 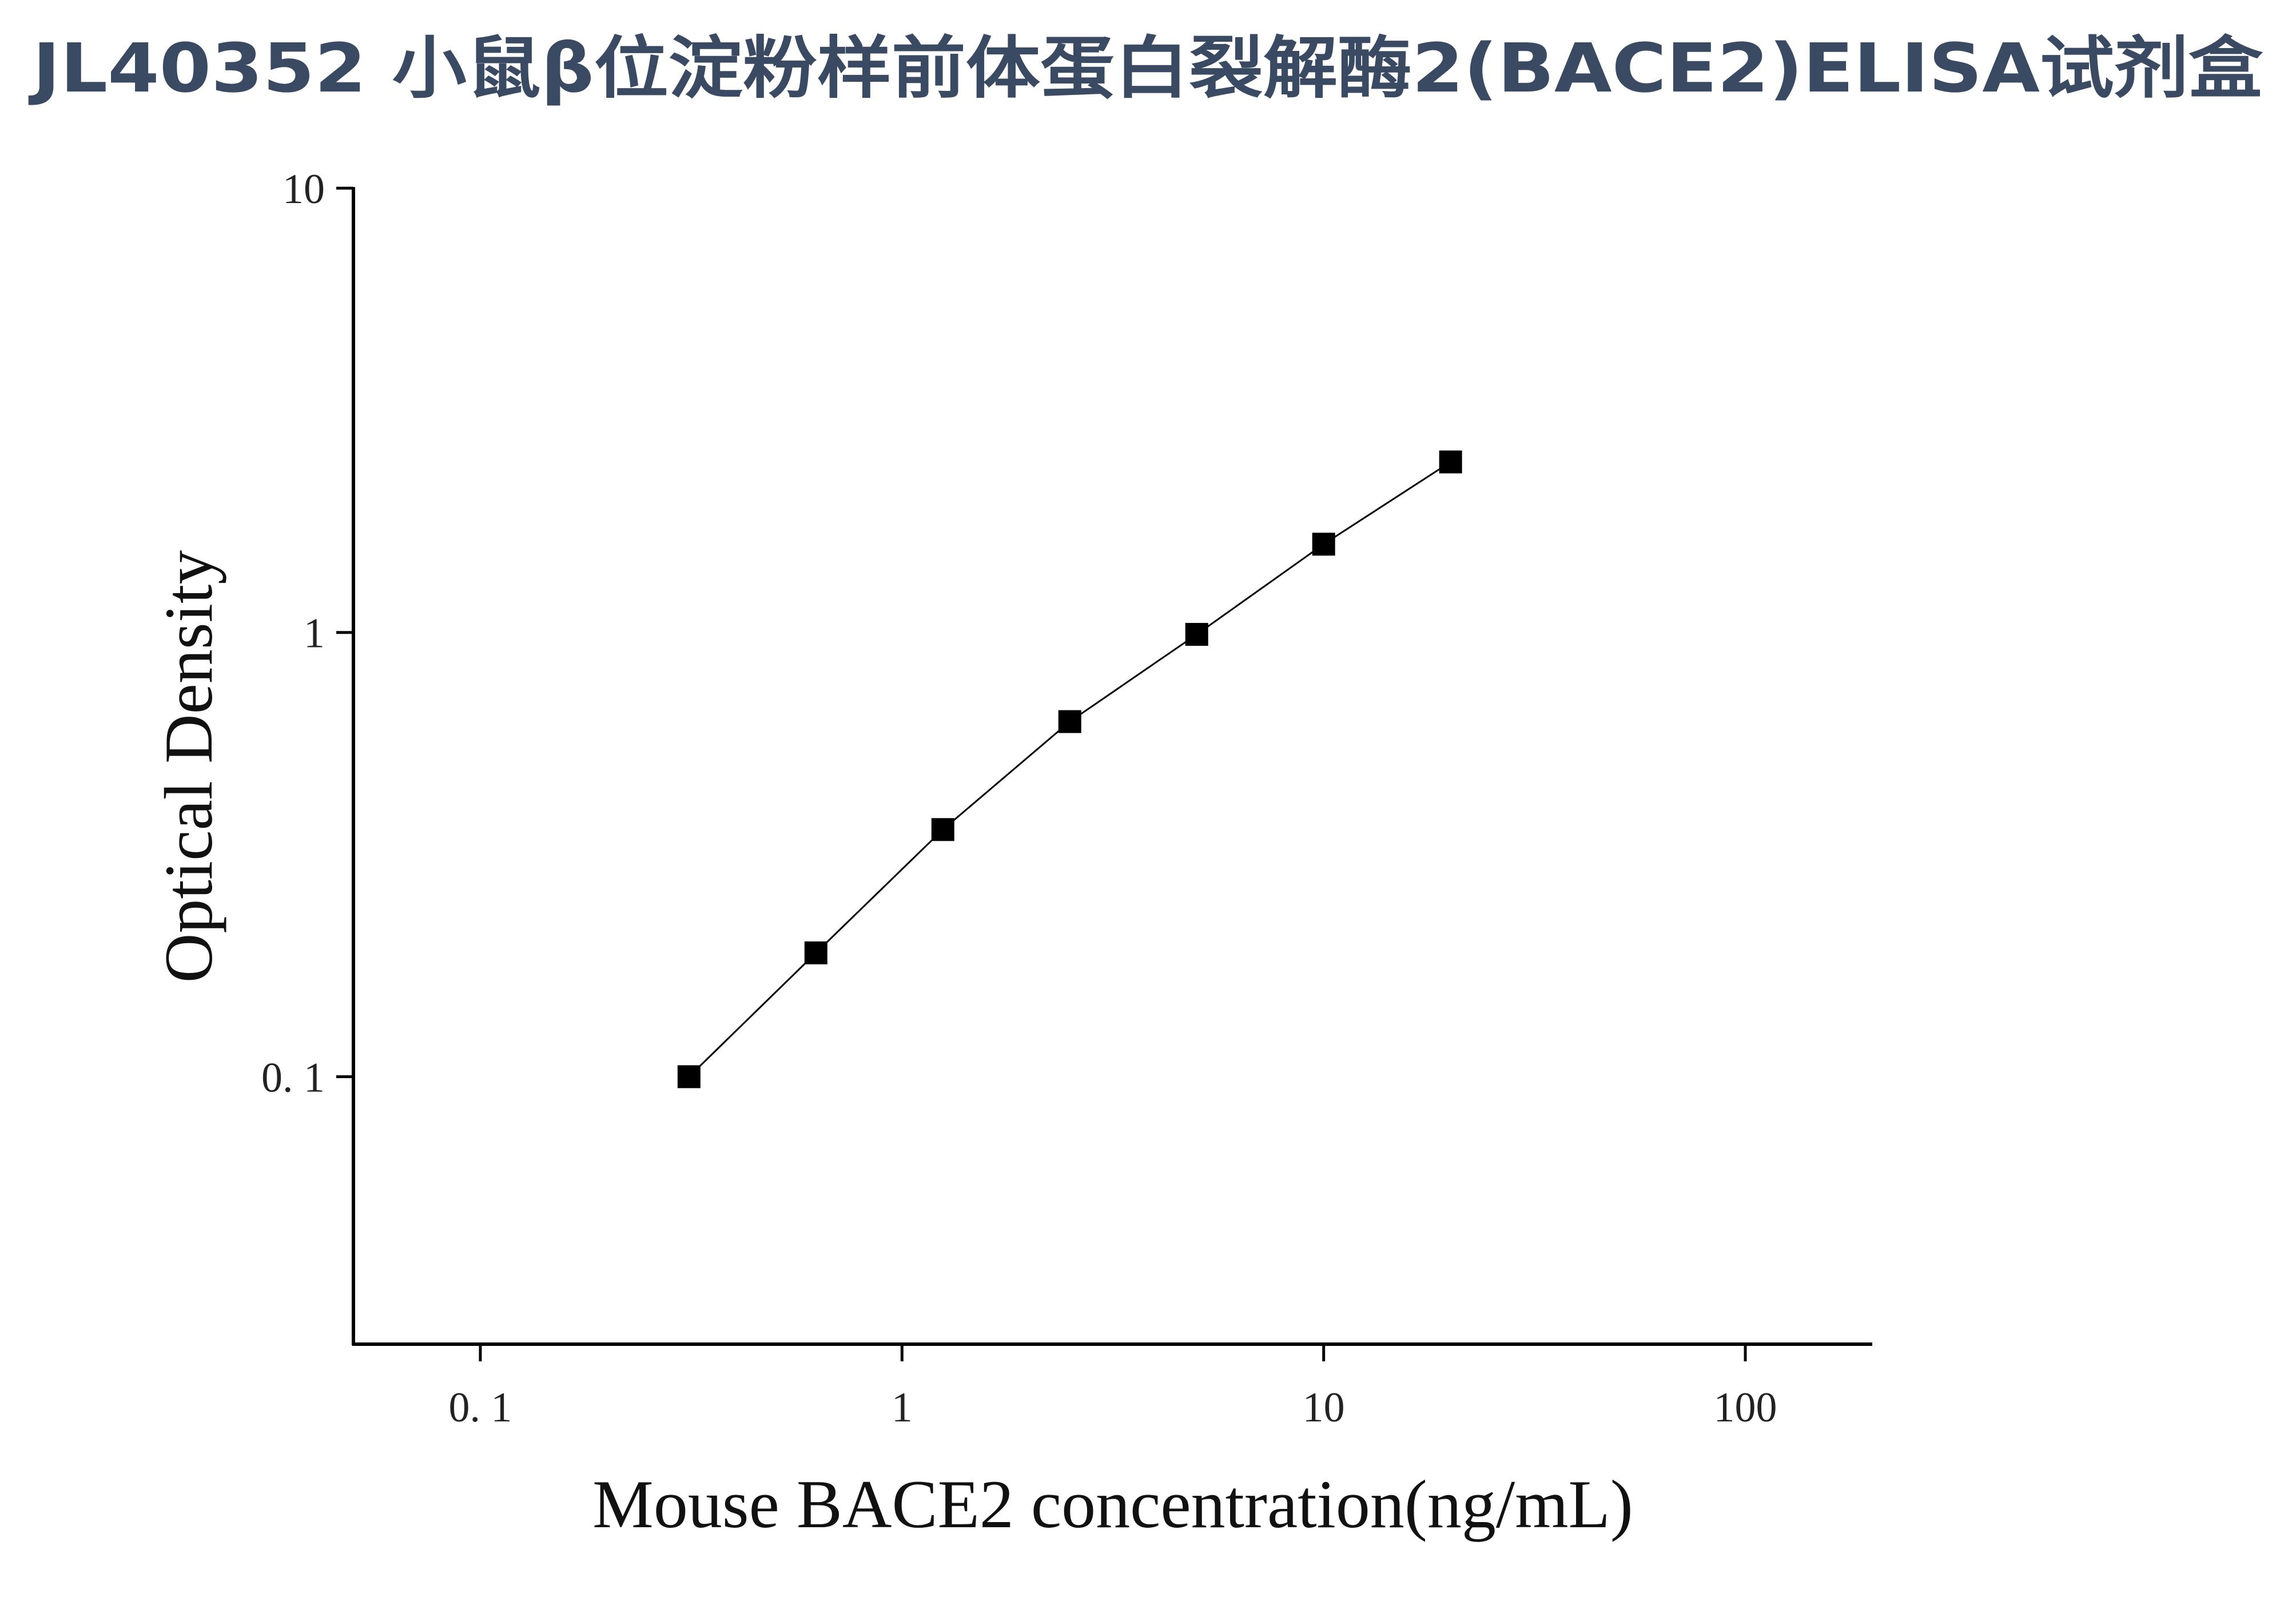 What do you see at coordinates (304, 189) in the screenshot?
I see `y-tick-label: 10` at bounding box center [304, 189].